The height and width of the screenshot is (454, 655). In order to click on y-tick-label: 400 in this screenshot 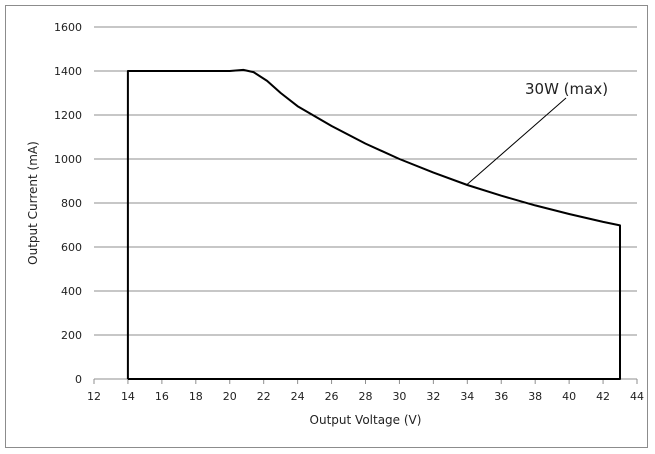, I will do `click(71, 291)`.